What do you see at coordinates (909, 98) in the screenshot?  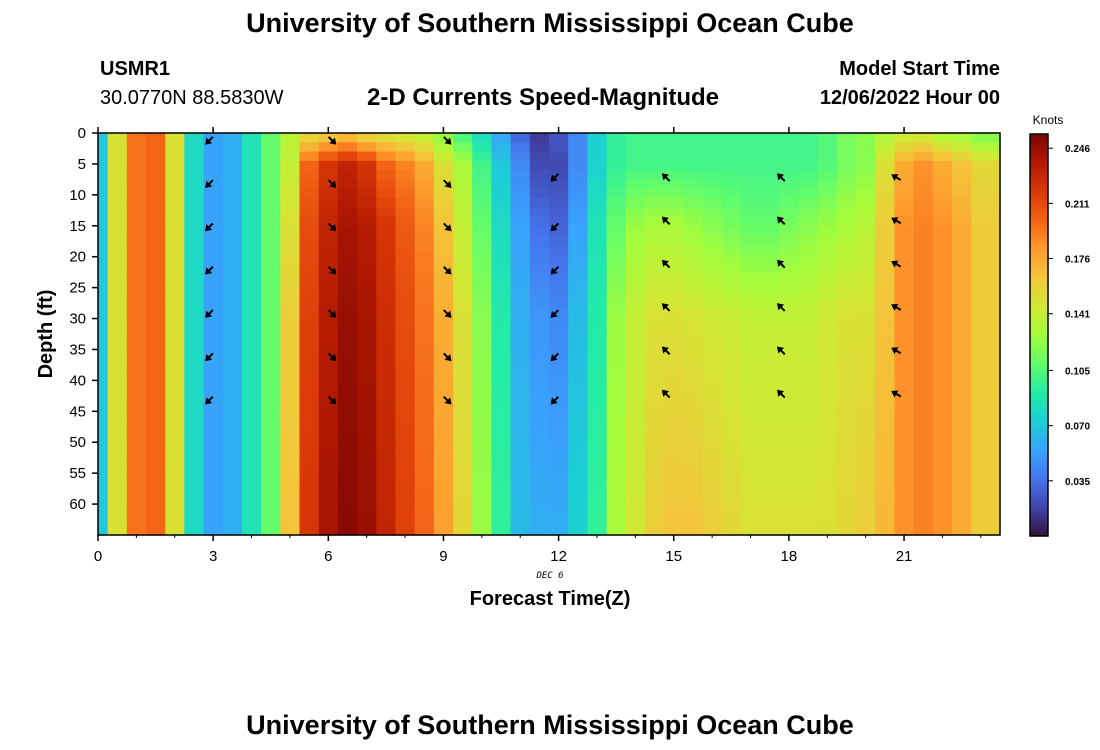 I see `model-start-value: 12/06/2022 Hour 00` at bounding box center [909, 98].